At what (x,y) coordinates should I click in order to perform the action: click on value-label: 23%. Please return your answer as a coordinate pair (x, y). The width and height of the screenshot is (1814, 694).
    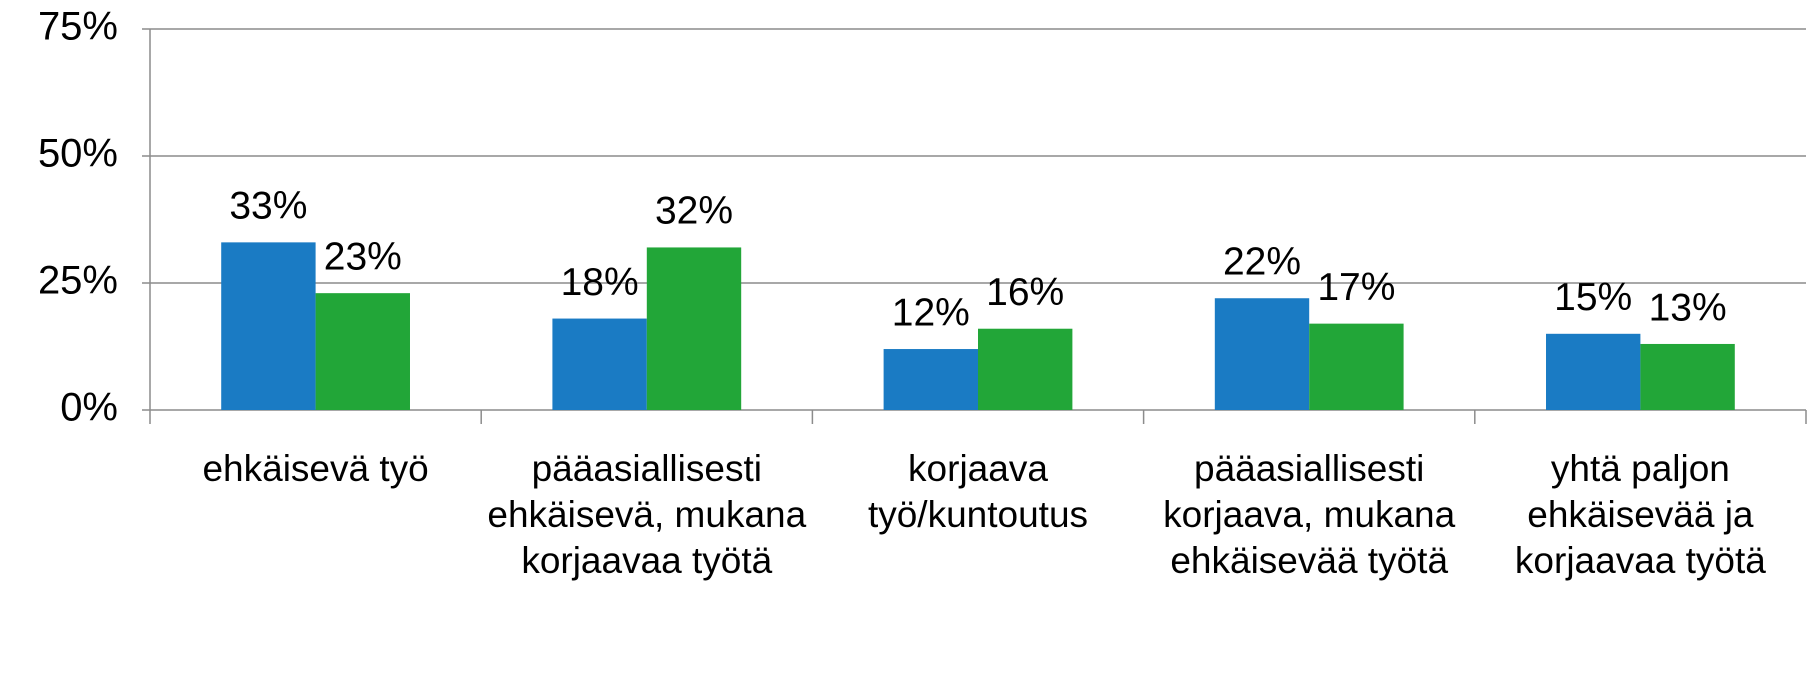
    Looking at the image, I should click on (363, 256).